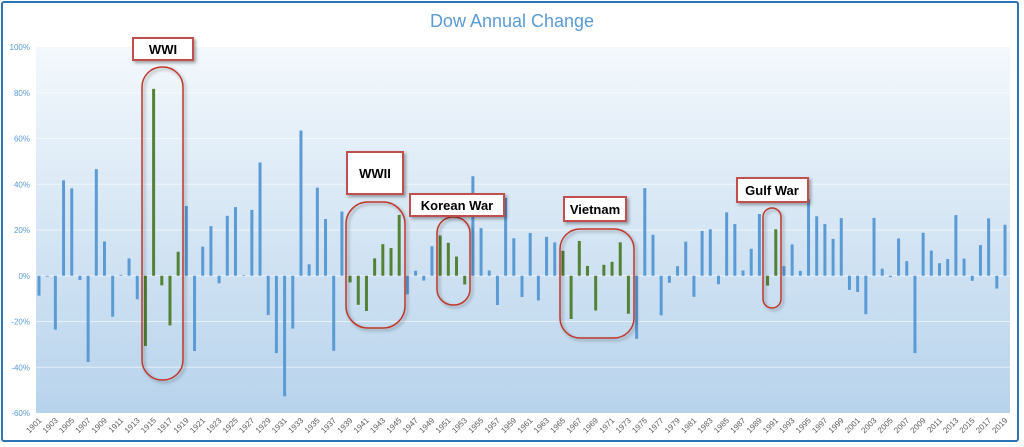  What do you see at coordinates (623, 425) in the screenshot?
I see `x-tick-label: 1973` at bounding box center [623, 425].